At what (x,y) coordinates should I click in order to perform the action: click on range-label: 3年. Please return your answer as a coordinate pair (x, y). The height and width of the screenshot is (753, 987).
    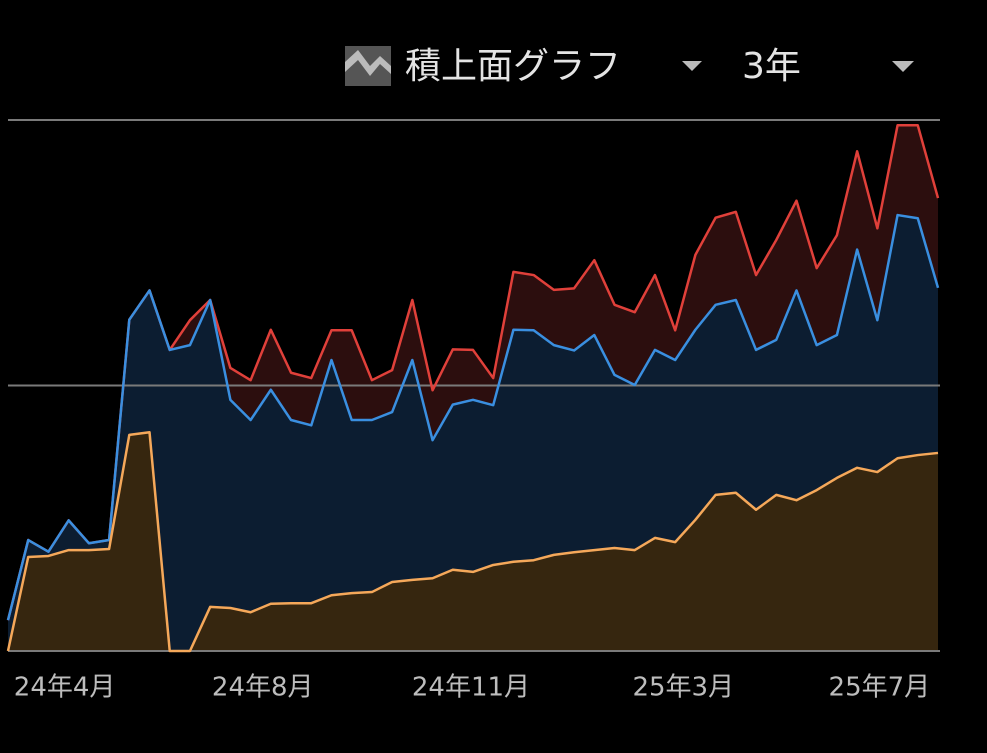
    Looking at the image, I should click on (771, 66).